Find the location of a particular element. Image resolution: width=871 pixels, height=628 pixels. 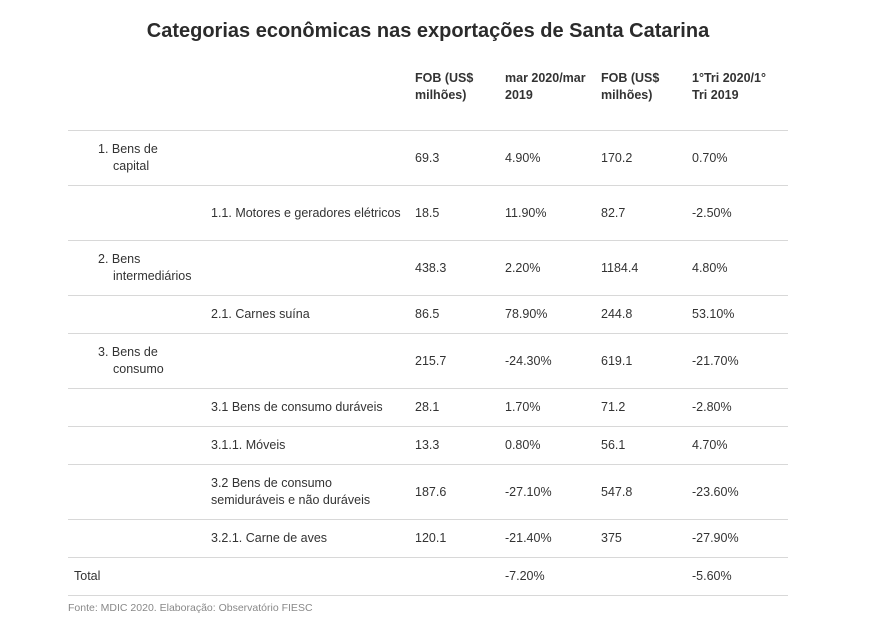

fob-march-cell: 28.1 is located at coordinates (454, 407).